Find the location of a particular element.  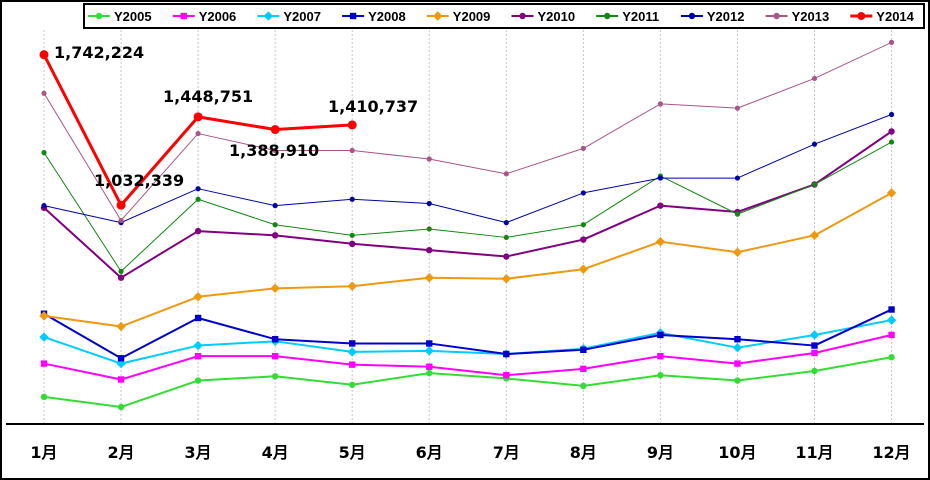

series-line-y2007 is located at coordinates (467, 342).